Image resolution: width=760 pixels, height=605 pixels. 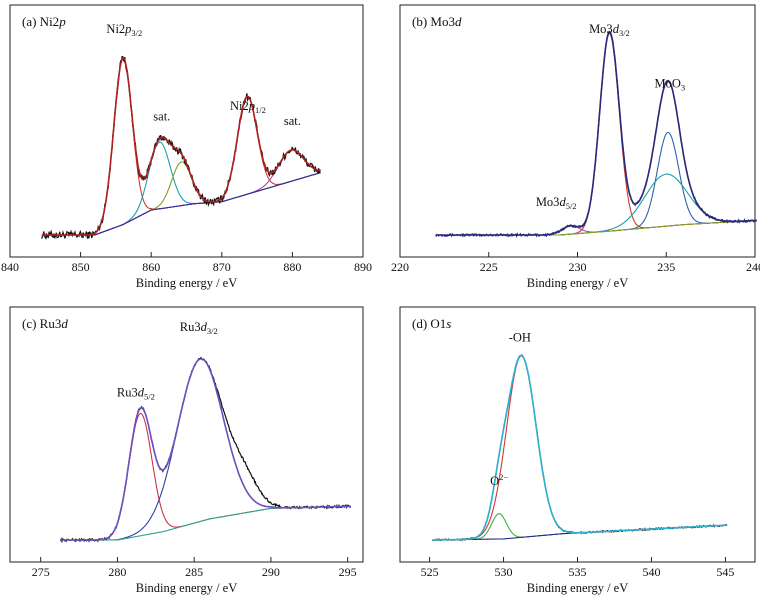 I want to click on x-tick-label: 240, so click(x=753, y=267).